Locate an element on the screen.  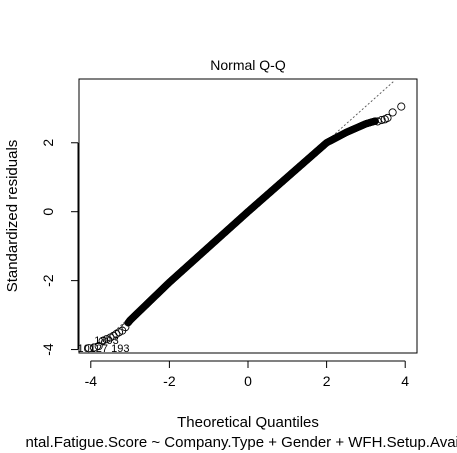
x-axis-label: Theoretical Quantiles is located at coordinates (248, 422).